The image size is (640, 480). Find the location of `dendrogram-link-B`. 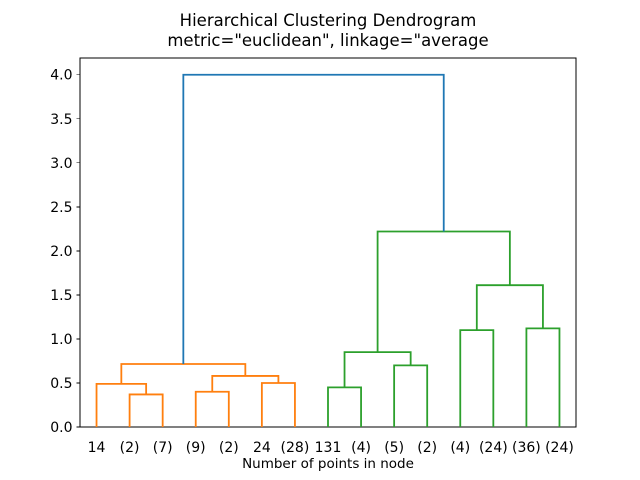

dendrogram-link-B is located at coordinates (121, 404).